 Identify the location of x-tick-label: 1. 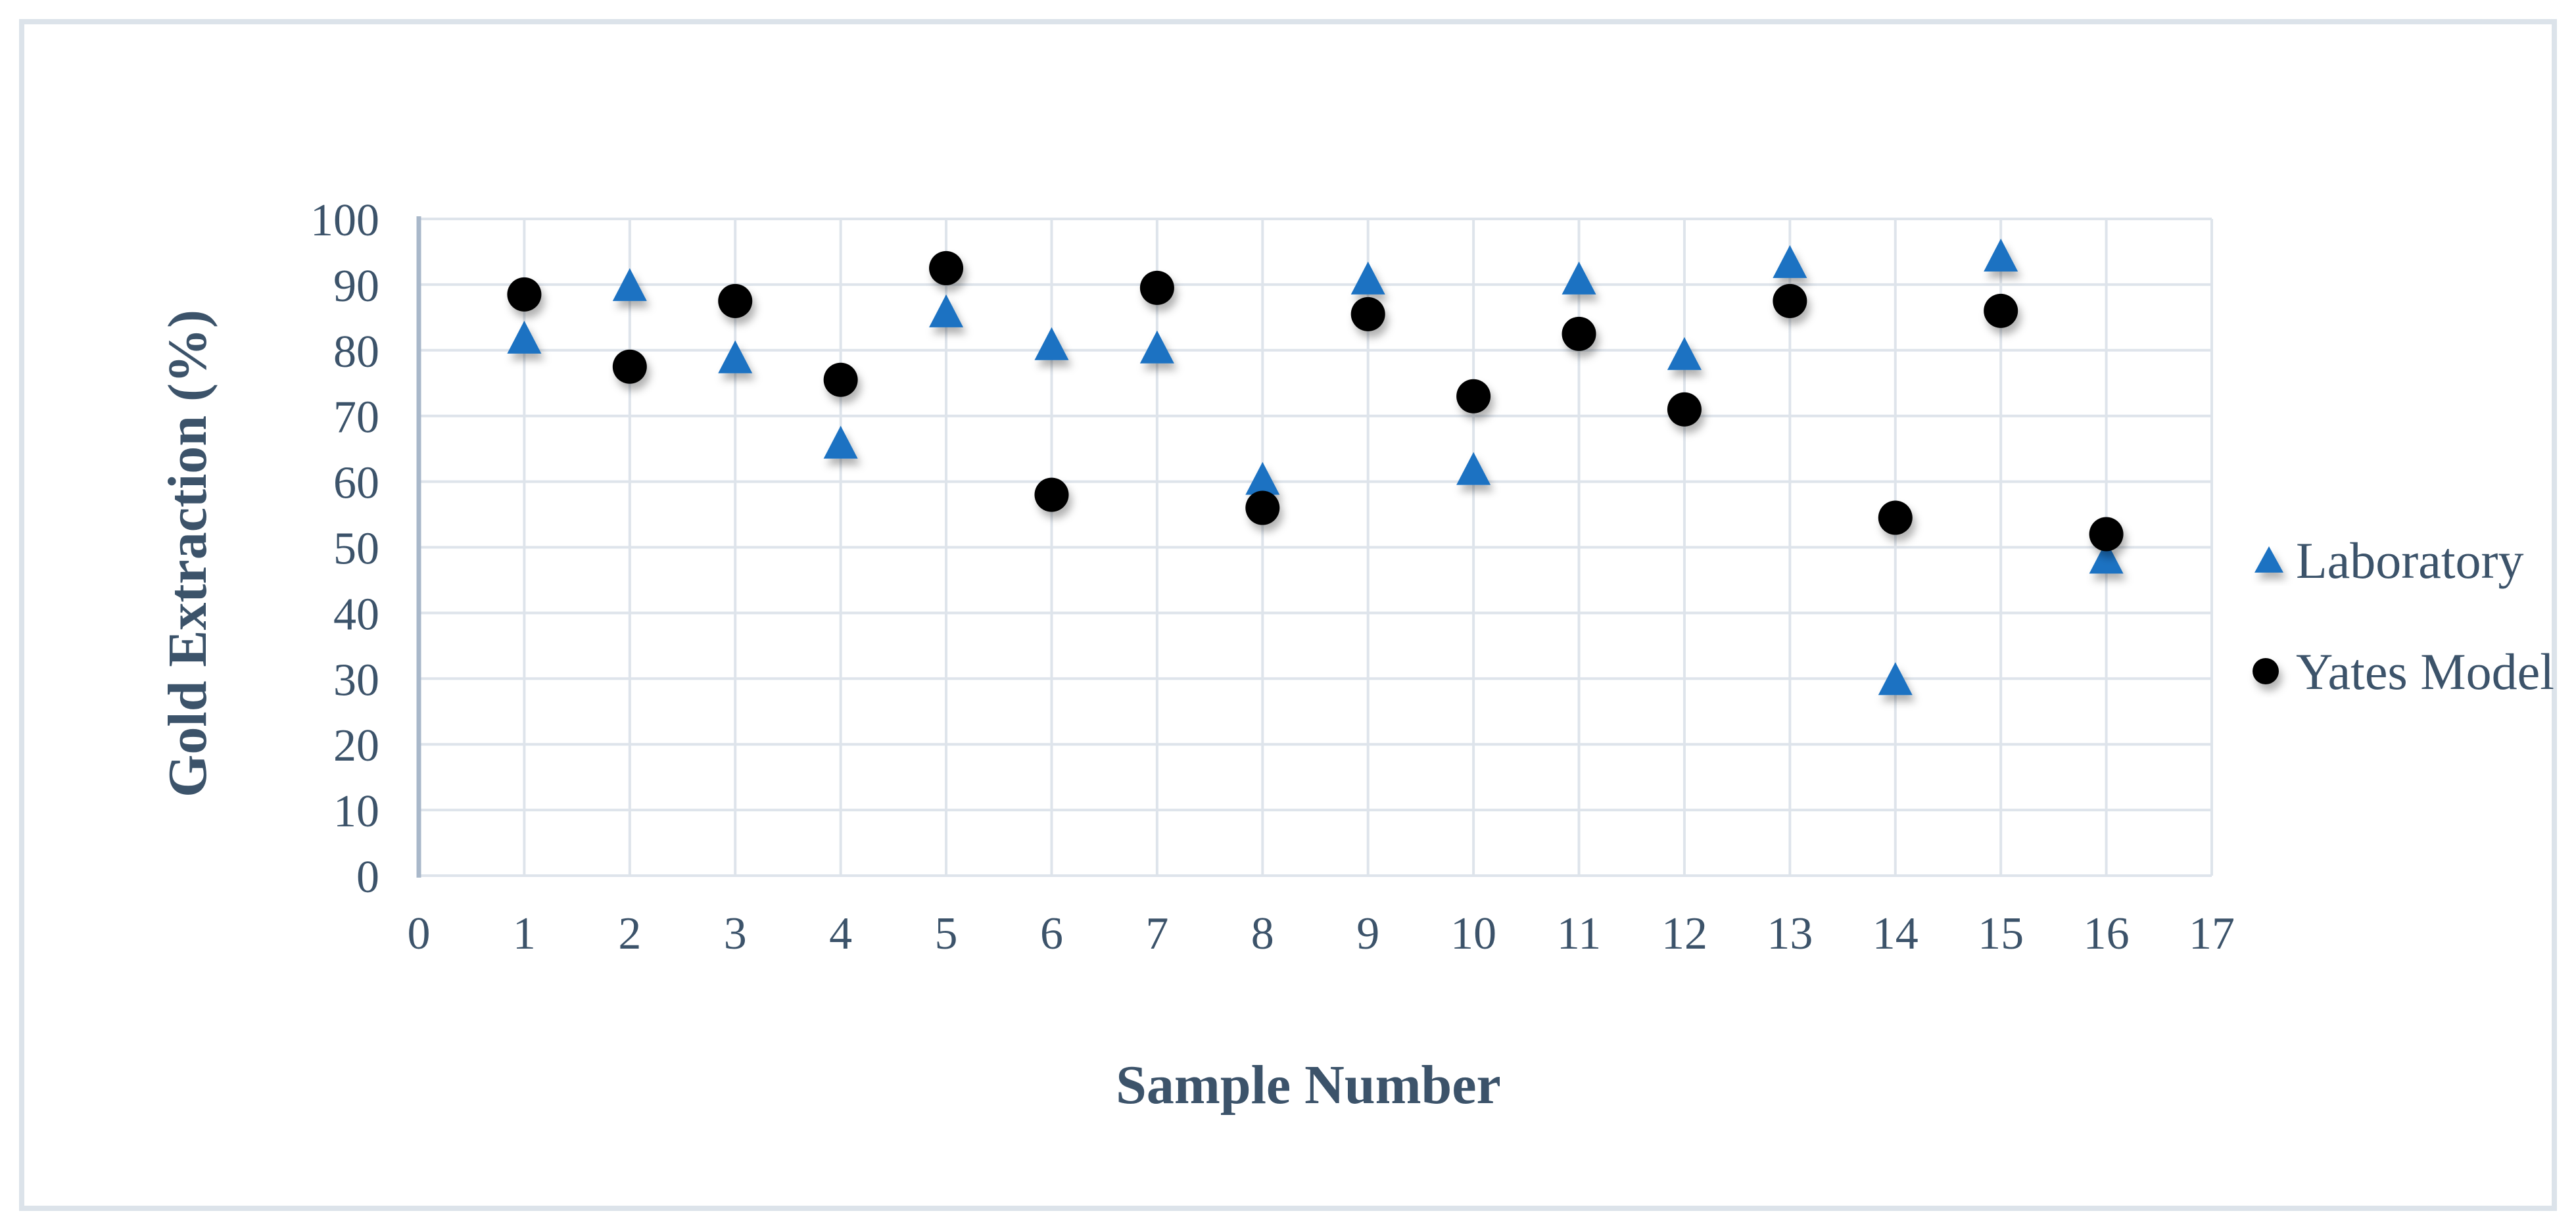
(524, 934).